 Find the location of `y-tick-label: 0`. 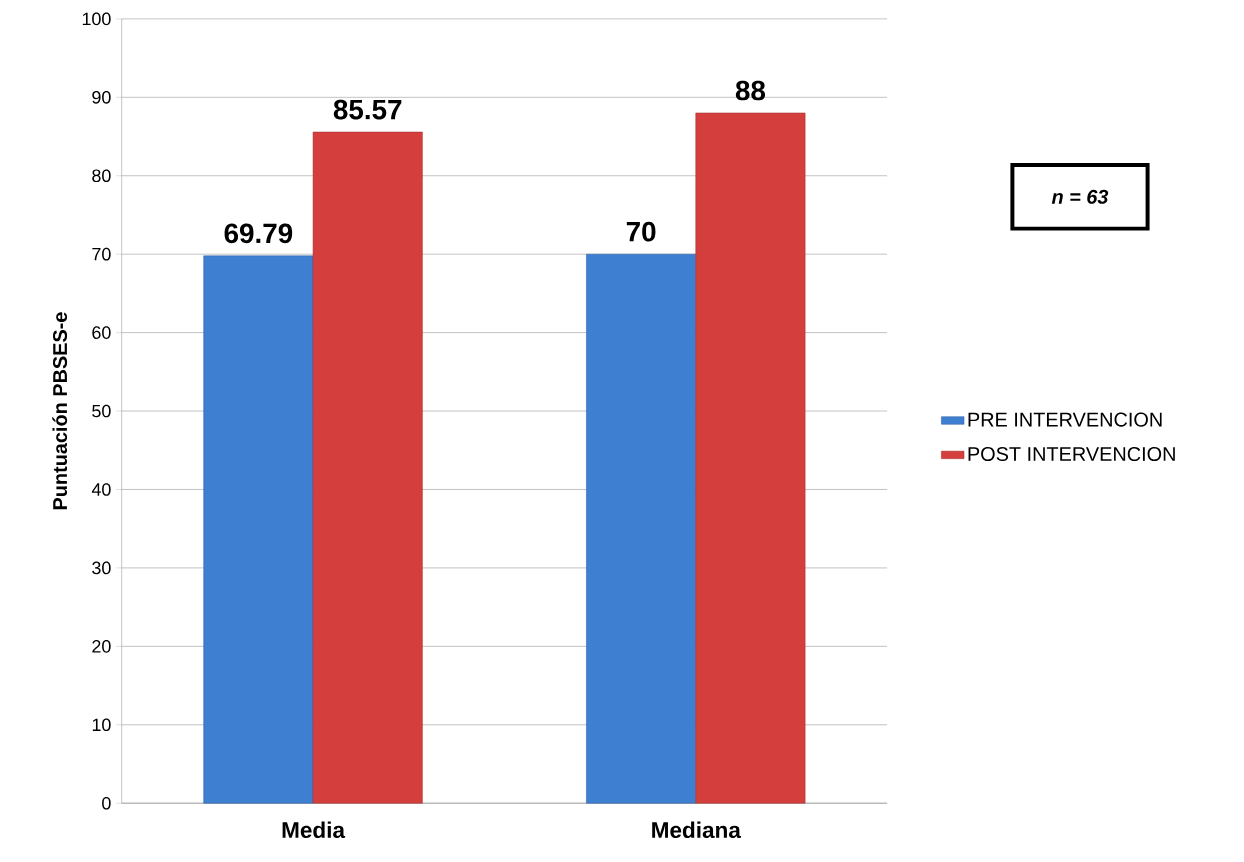

y-tick-label: 0 is located at coordinates (106, 803).